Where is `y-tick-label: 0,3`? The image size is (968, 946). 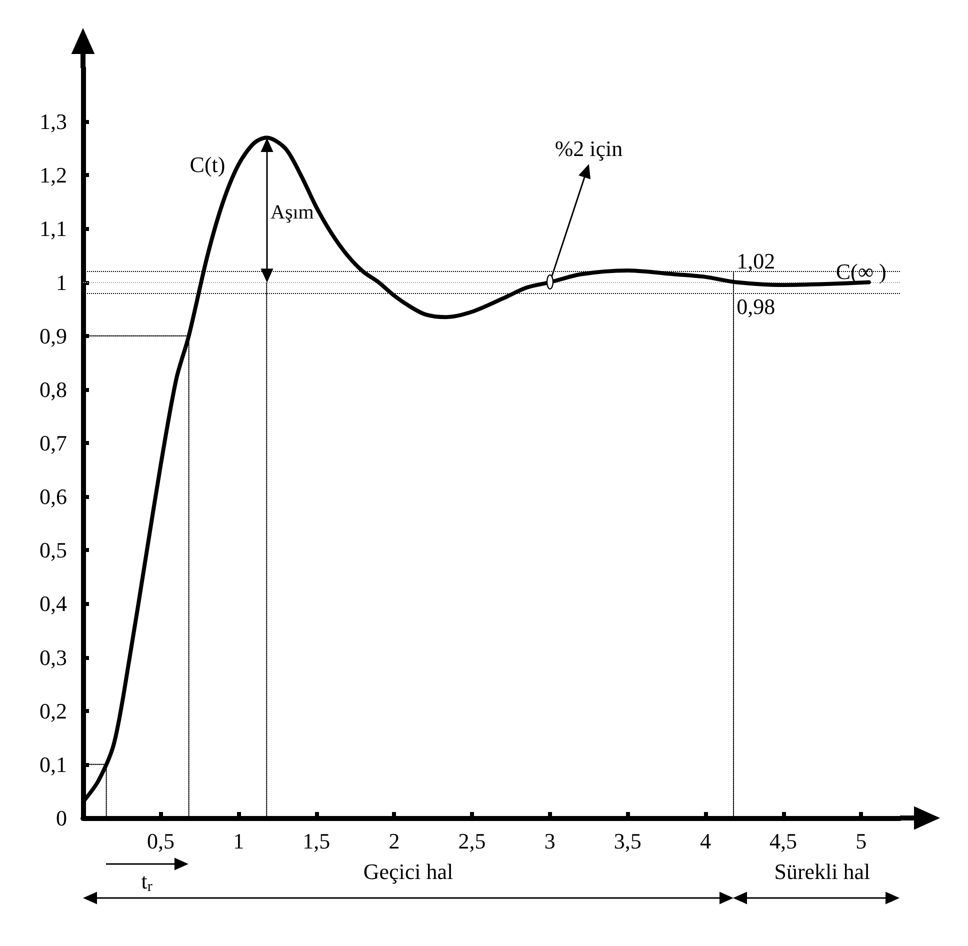 y-tick-label: 0,3 is located at coordinates (53, 657).